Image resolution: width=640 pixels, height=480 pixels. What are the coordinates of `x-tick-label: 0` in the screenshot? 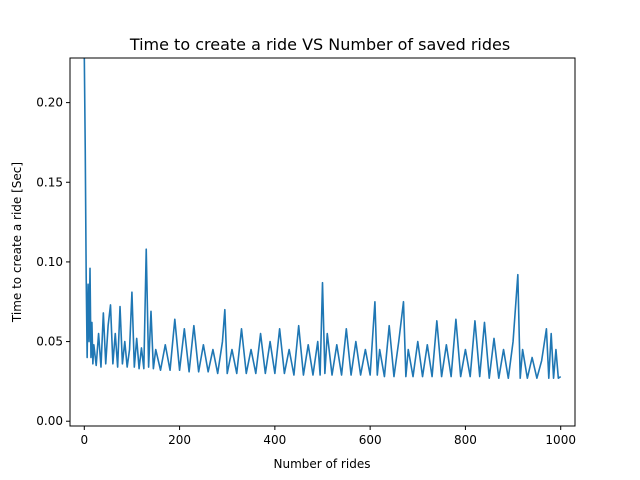 It's located at (84, 440).